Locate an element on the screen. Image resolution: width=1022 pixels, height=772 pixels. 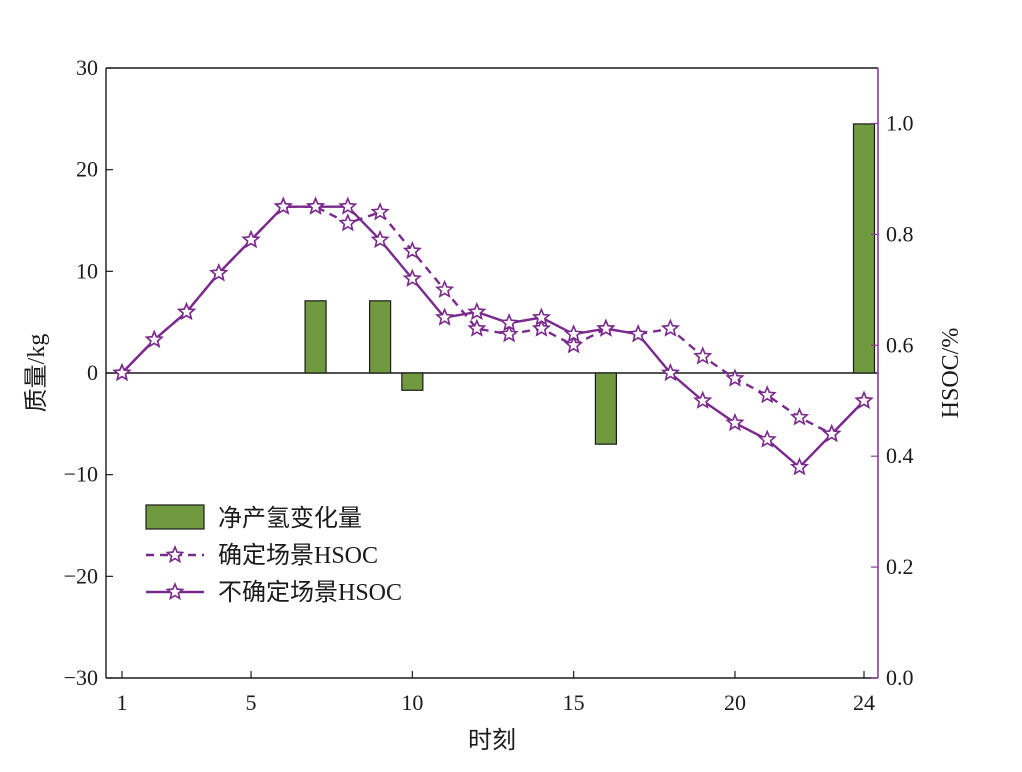
legend-bar-label: 净产氢变化量 is located at coordinates (290, 518).